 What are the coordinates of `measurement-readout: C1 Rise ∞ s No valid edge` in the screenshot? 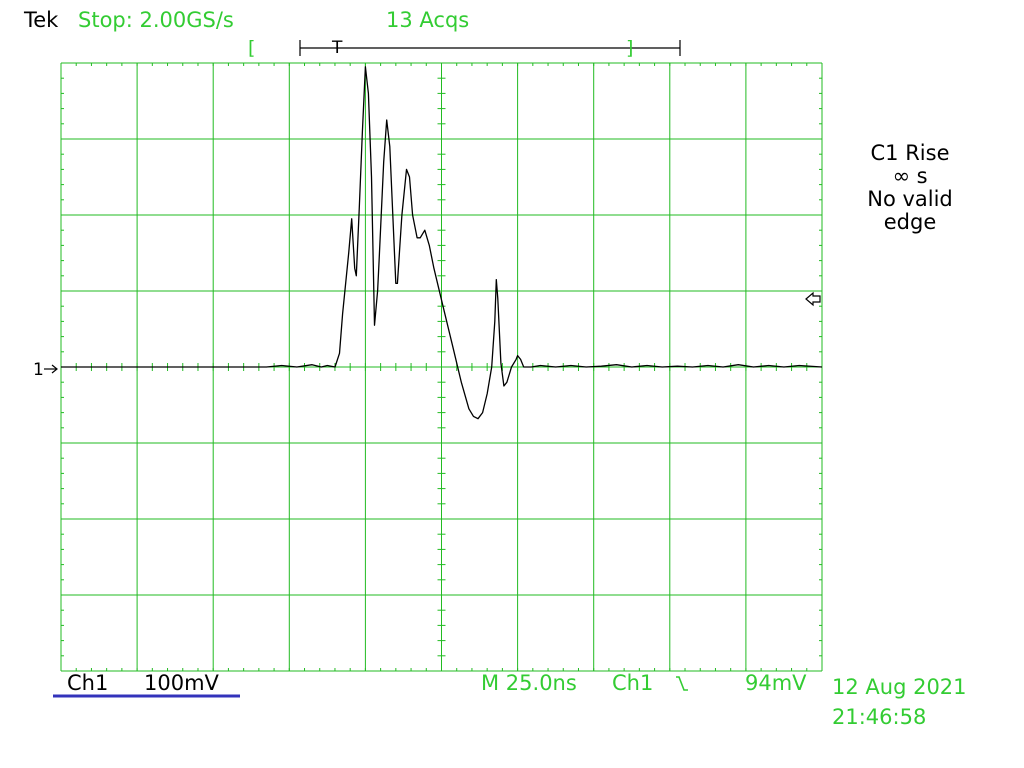 It's located at (910, 188).